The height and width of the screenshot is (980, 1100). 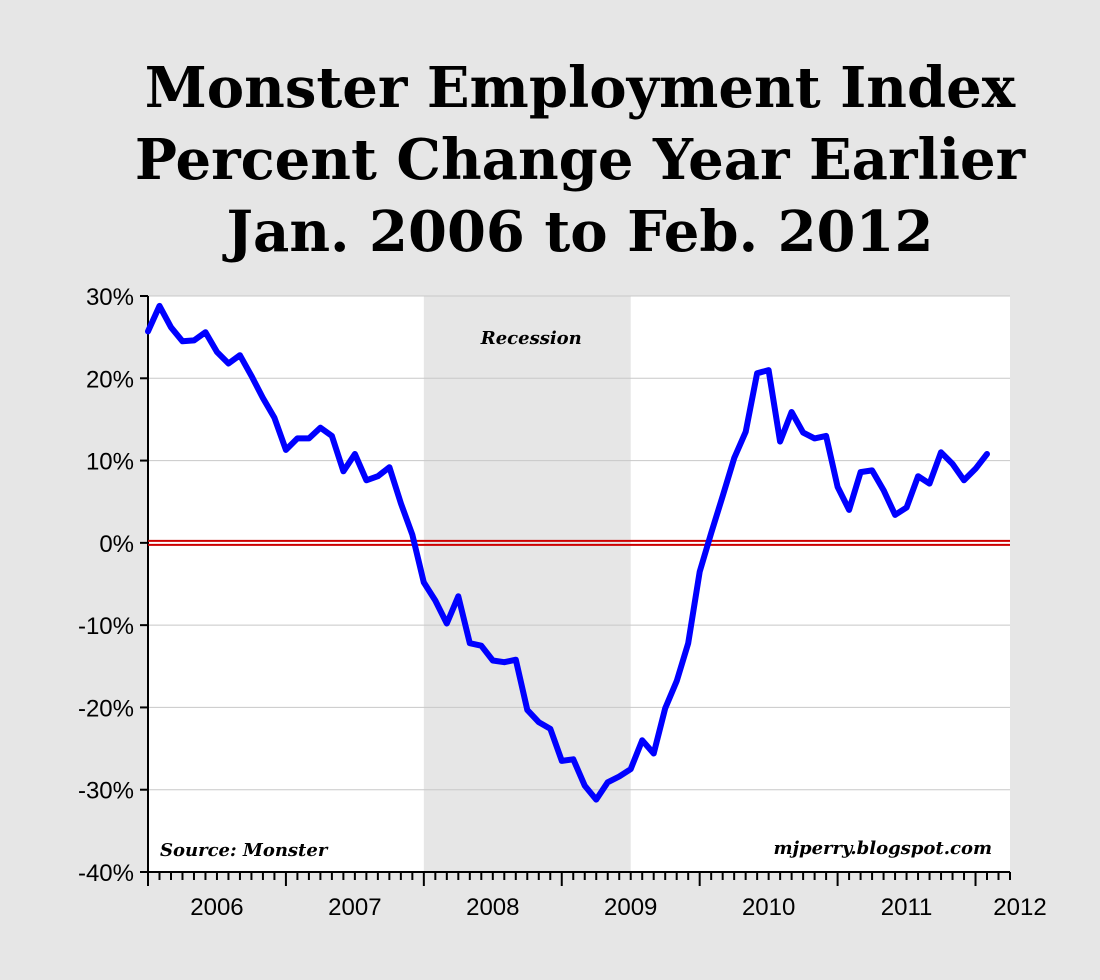 I want to click on x-tick-label: 2009, so click(x=630, y=907).